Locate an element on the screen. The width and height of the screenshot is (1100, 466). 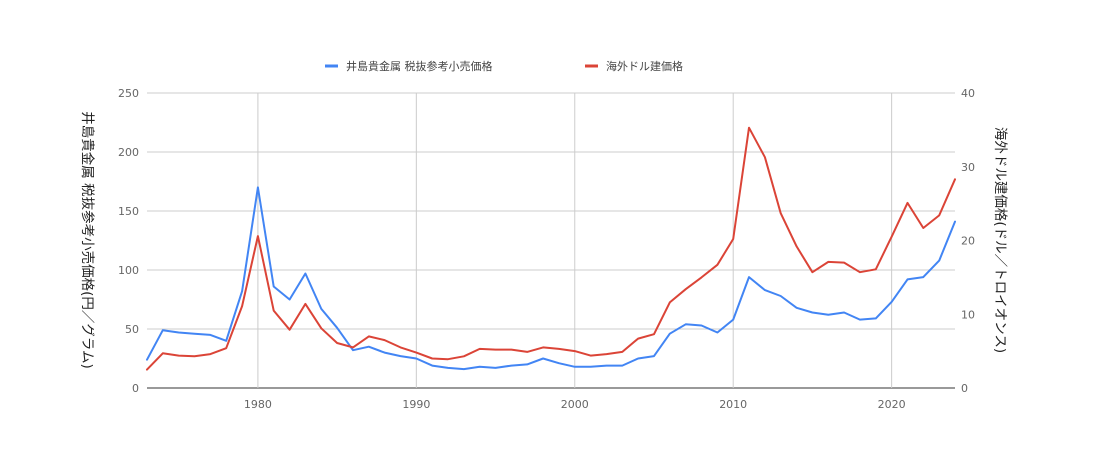
x-tick: 1980 is located at coordinates (258, 404).